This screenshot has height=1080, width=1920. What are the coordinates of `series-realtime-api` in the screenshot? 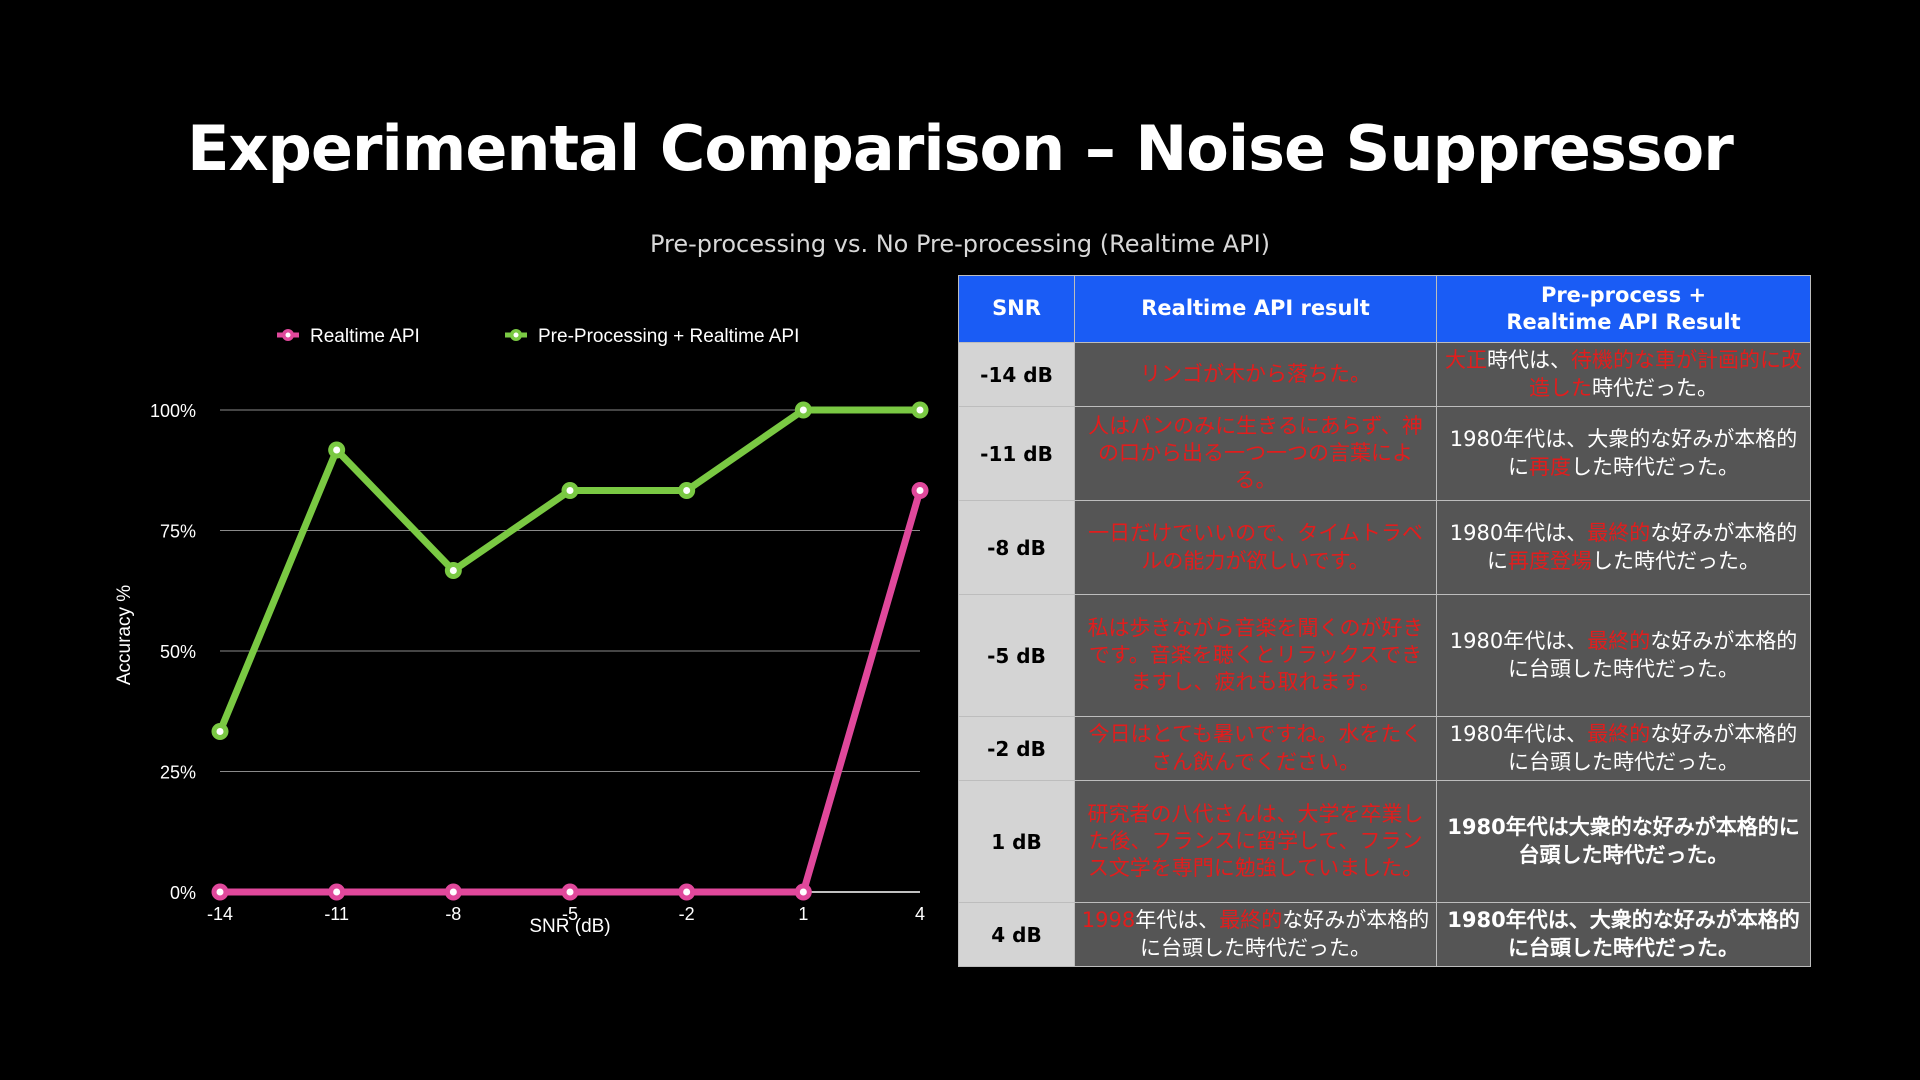 It's located at (570, 691).